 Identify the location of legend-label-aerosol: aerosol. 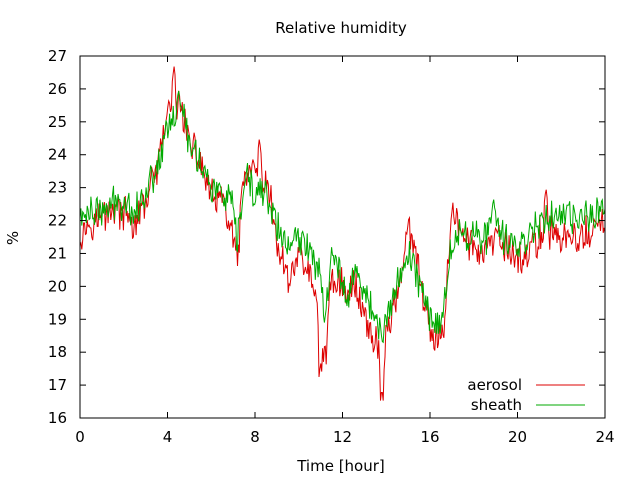
(494, 385).